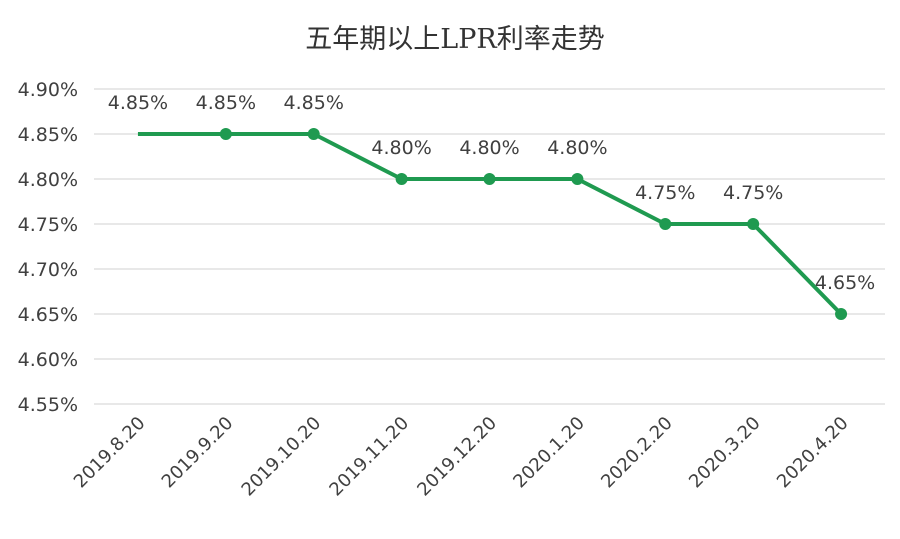 Image resolution: width=900 pixels, height=539 pixels. What do you see at coordinates (48, 405) in the screenshot?
I see `y-tick-label: 4.55%` at bounding box center [48, 405].